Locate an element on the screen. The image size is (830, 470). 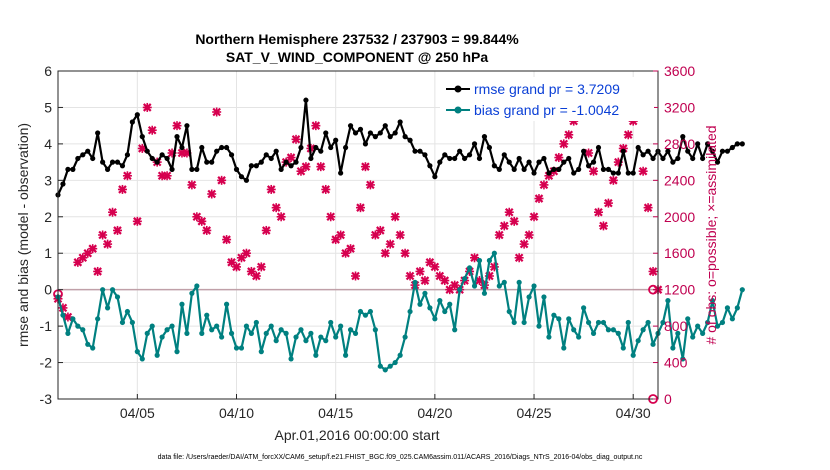
x-tick-label: 04/25 is located at coordinates (534, 413).